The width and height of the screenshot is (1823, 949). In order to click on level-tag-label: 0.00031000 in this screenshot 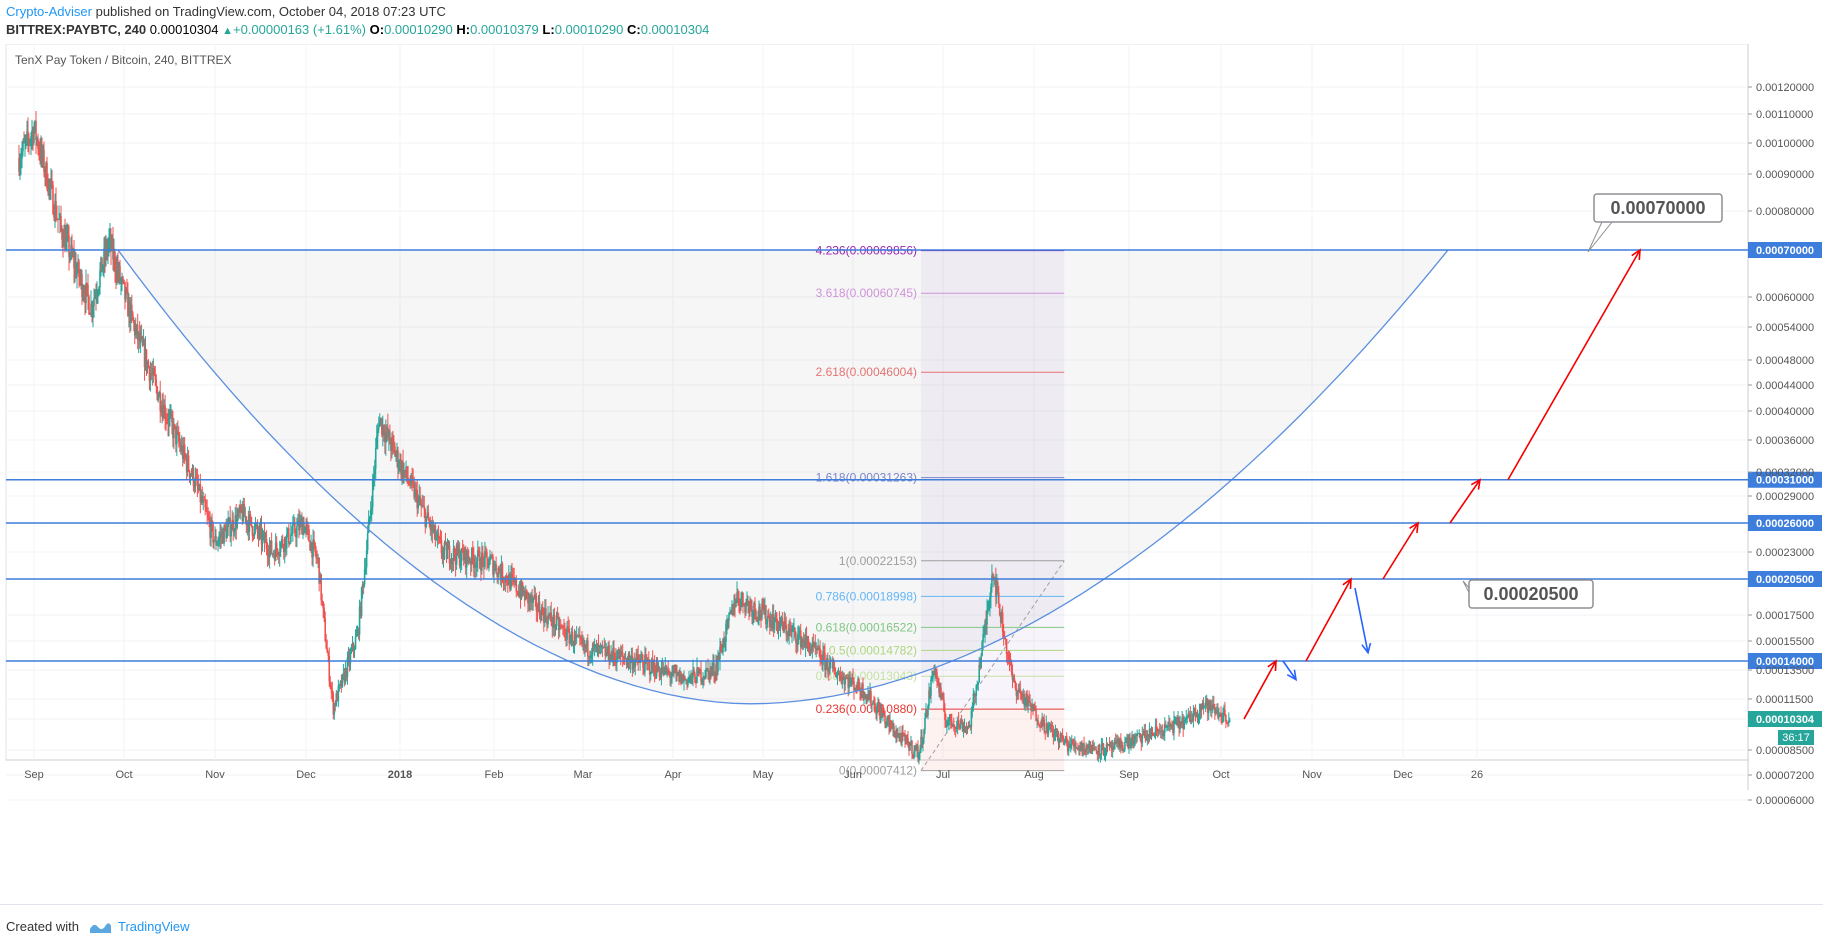, I will do `click(1785, 481)`.